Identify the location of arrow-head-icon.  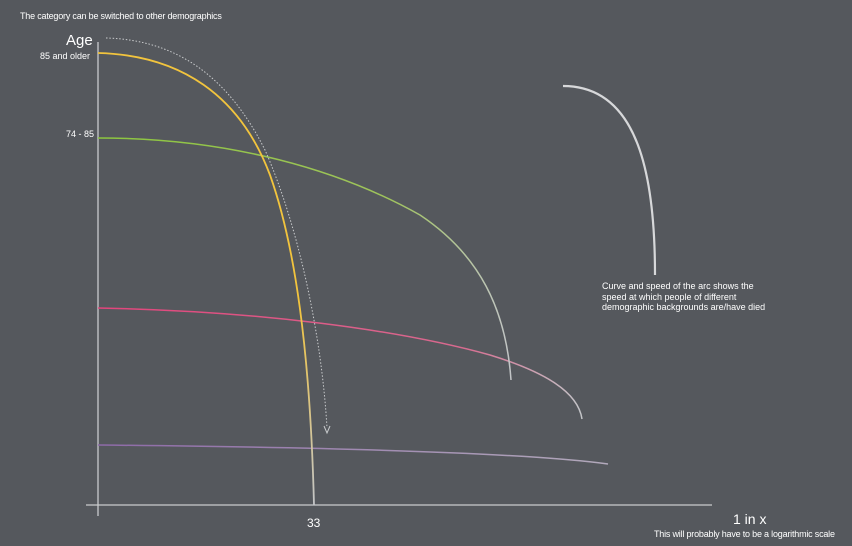
(327, 430).